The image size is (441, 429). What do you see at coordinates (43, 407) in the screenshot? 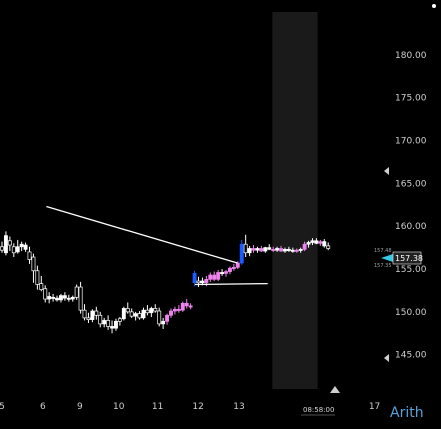
I see `x-tick-label: 6` at bounding box center [43, 407].